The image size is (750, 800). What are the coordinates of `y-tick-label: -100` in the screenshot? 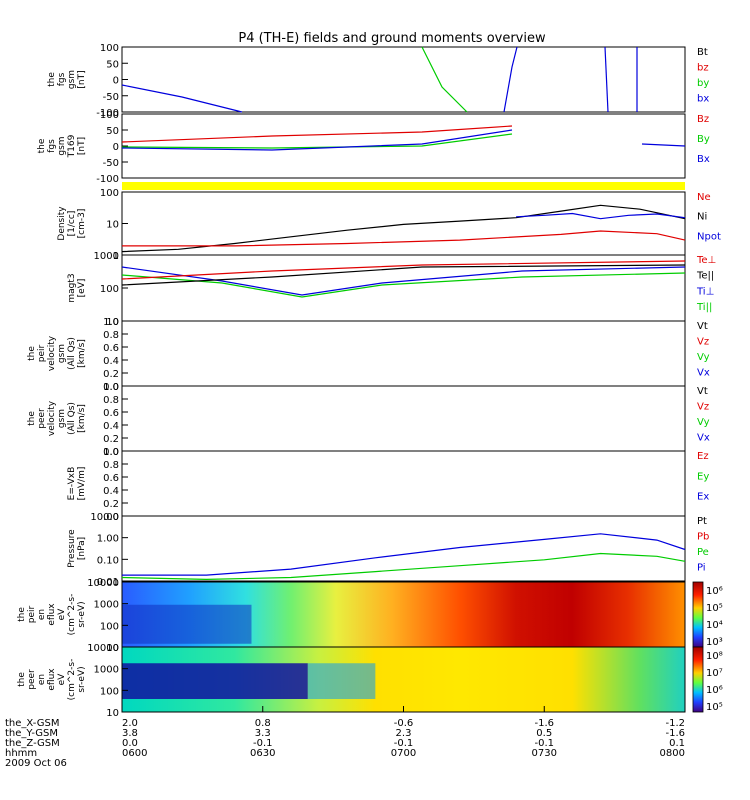 It's located at (107, 179).